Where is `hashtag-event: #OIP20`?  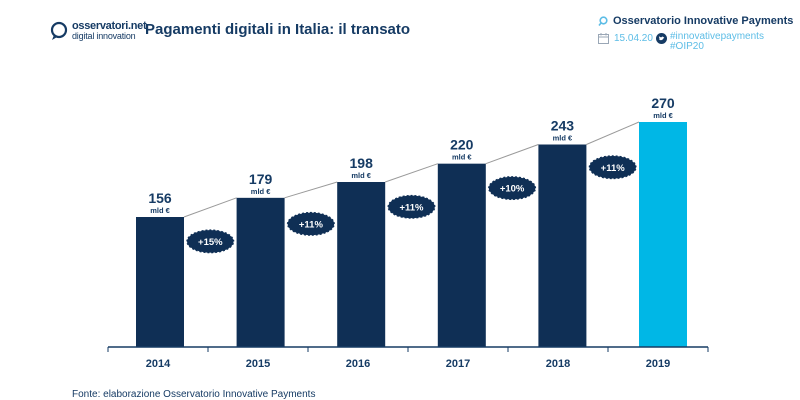
hashtag-event: #OIP20 is located at coordinates (687, 46).